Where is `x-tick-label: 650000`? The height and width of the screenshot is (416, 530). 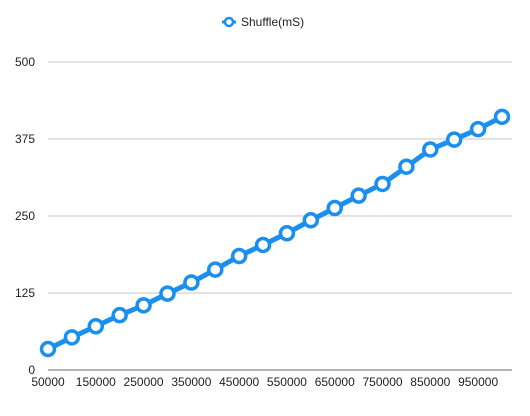
x-tick-label: 650000 is located at coordinates (335, 382).